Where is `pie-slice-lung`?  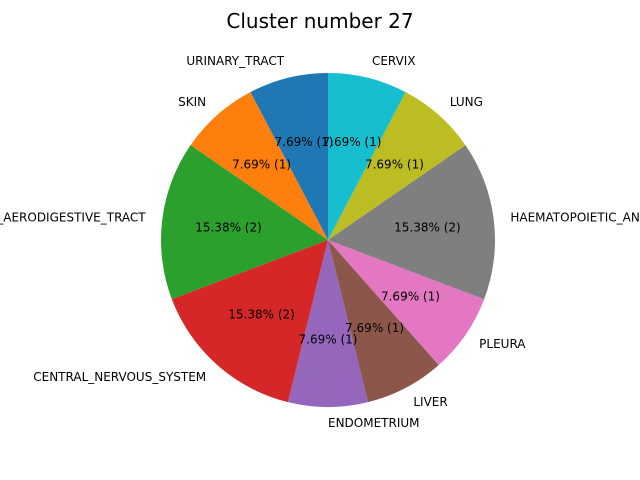
pie-slice-lung is located at coordinates (397, 166).